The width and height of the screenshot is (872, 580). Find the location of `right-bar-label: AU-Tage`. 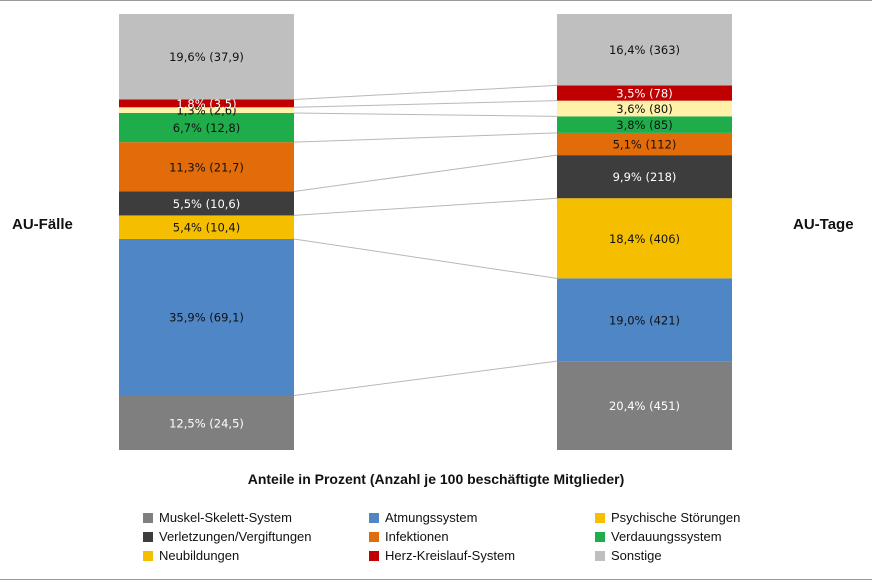

right-bar-label: AU-Tage is located at coordinates (823, 224).